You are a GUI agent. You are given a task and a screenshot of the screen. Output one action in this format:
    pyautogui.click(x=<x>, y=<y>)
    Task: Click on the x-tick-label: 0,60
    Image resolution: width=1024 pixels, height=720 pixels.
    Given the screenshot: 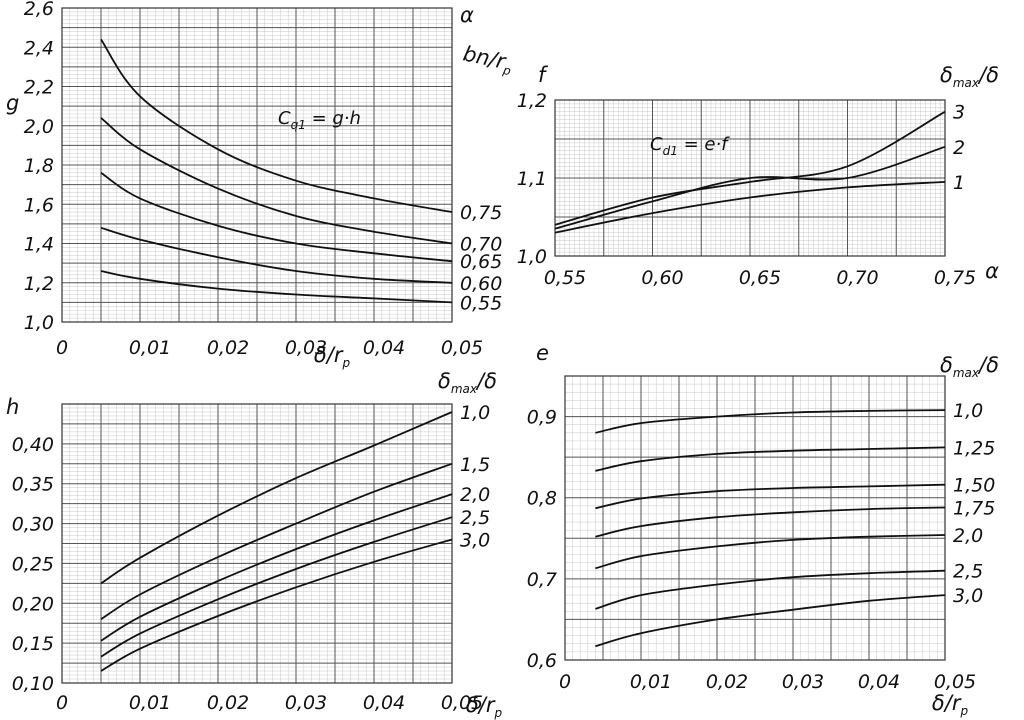 What is the action you would take?
    pyautogui.click(x=662, y=278)
    